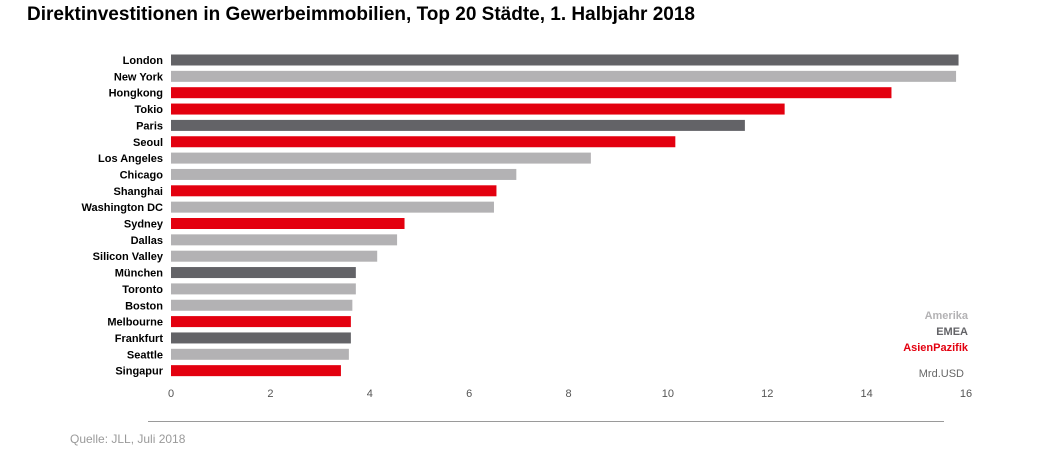  I want to click on category-label-toronto: Toronto, so click(142, 290).